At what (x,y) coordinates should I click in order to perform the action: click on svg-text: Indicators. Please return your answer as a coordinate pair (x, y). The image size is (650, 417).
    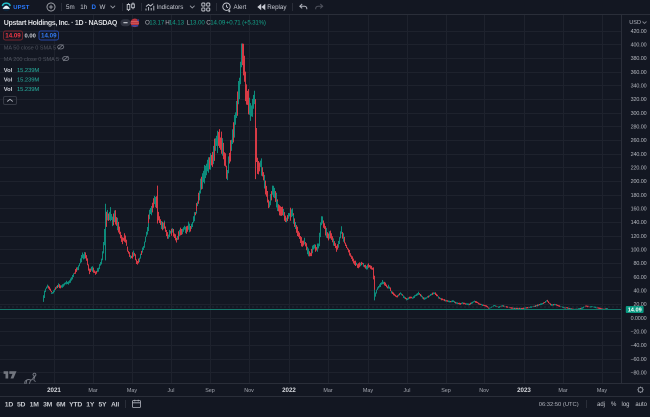
    Looking at the image, I should click on (170, 7).